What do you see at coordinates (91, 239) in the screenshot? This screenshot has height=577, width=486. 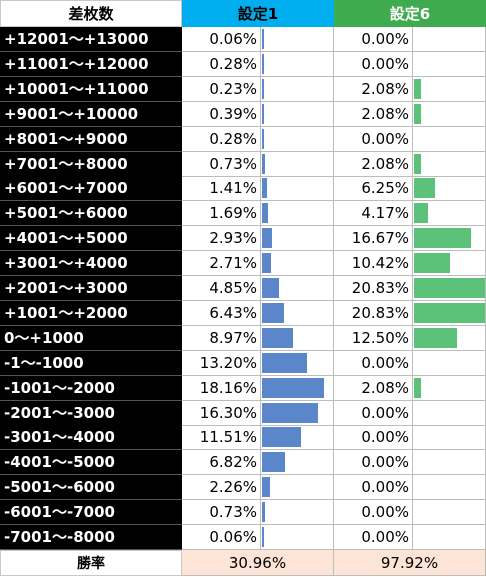 I see `row-label: +4001～+5000` at bounding box center [91, 239].